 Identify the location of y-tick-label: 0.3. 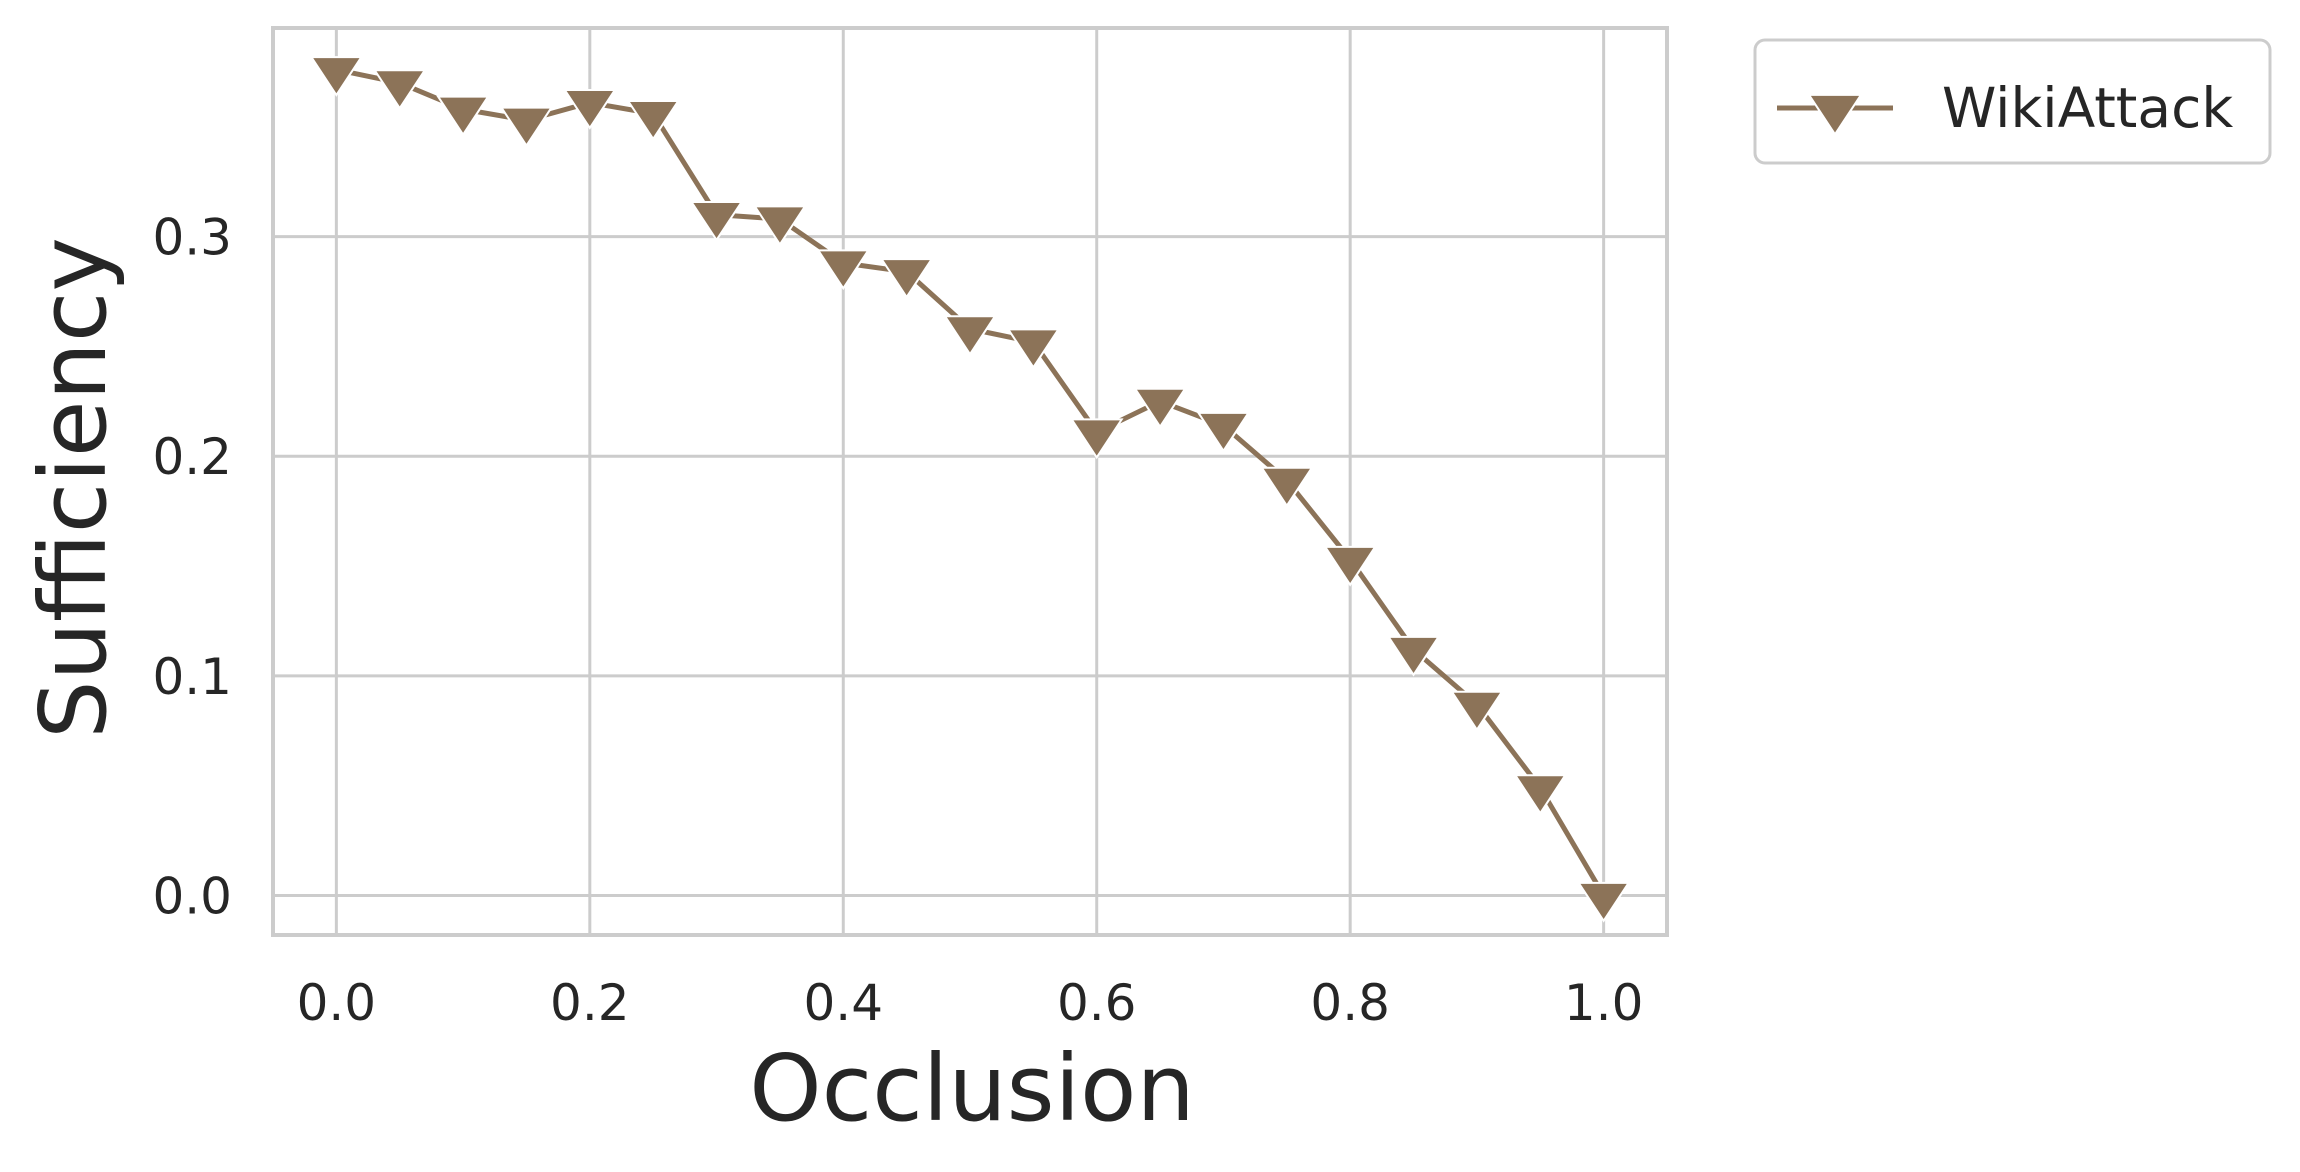
(192, 238).